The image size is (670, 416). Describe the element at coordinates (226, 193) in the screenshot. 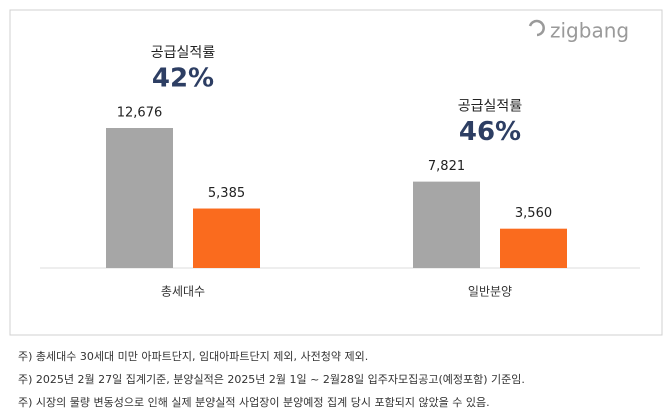

I see `value-label: 5,385` at that location.